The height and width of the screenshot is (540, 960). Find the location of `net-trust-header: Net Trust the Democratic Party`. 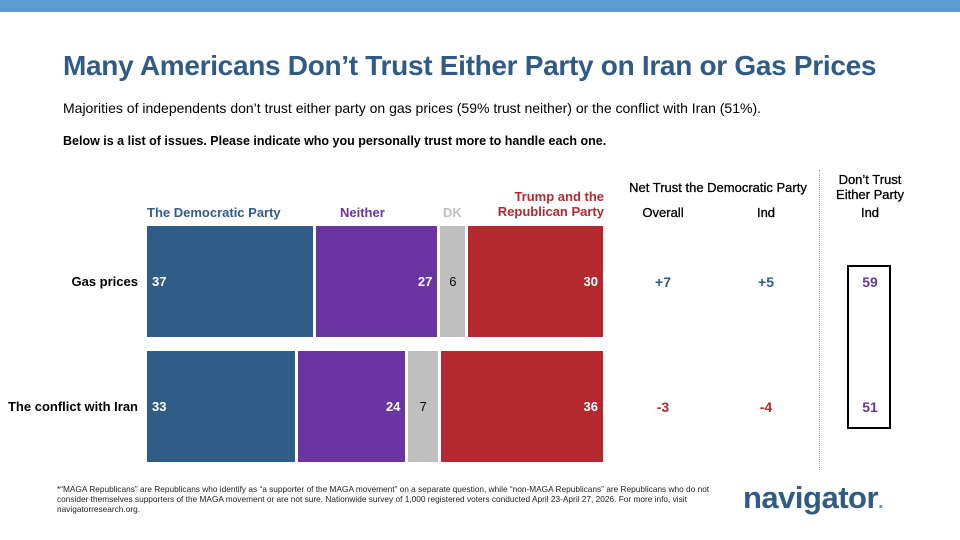

net-trust-header: Net Trust the Democratic Party is located at coordinates (718, 187).